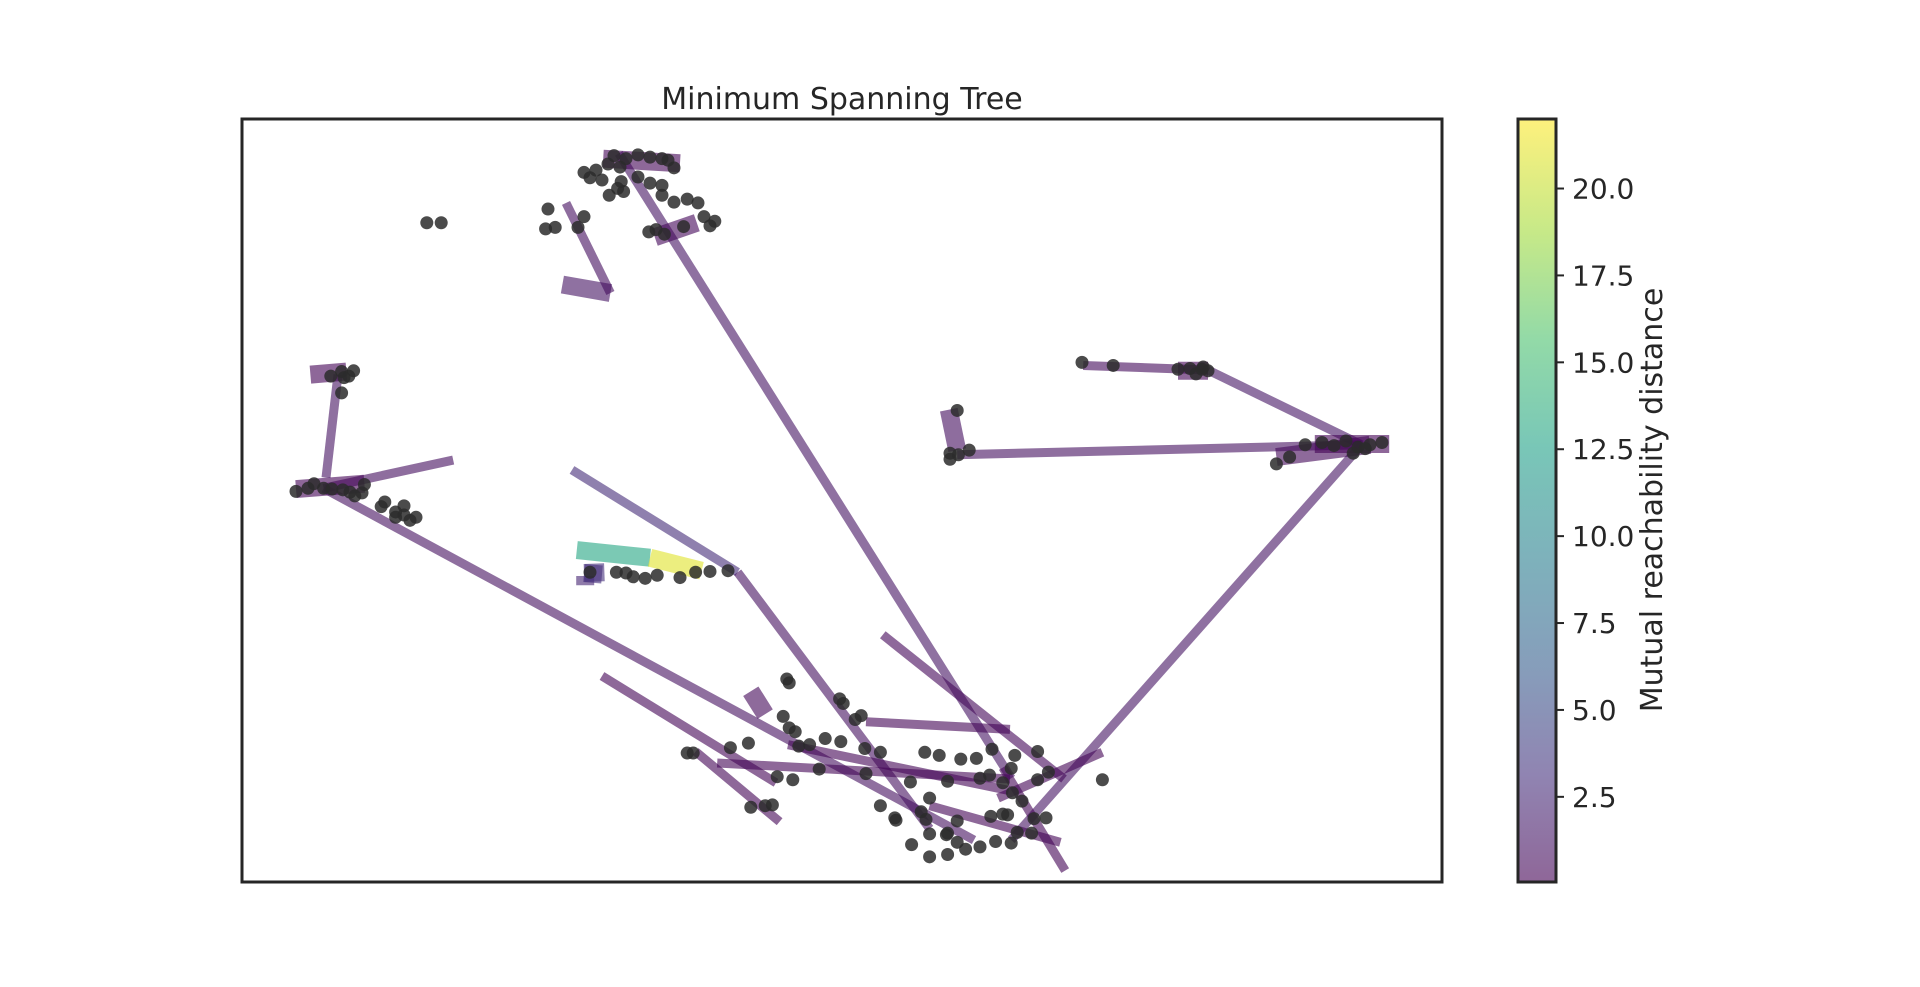 The height and width of the screenshot is (987, 1920). I want to click on colorbar-tick-label: 5.0, so click(1594, 710).